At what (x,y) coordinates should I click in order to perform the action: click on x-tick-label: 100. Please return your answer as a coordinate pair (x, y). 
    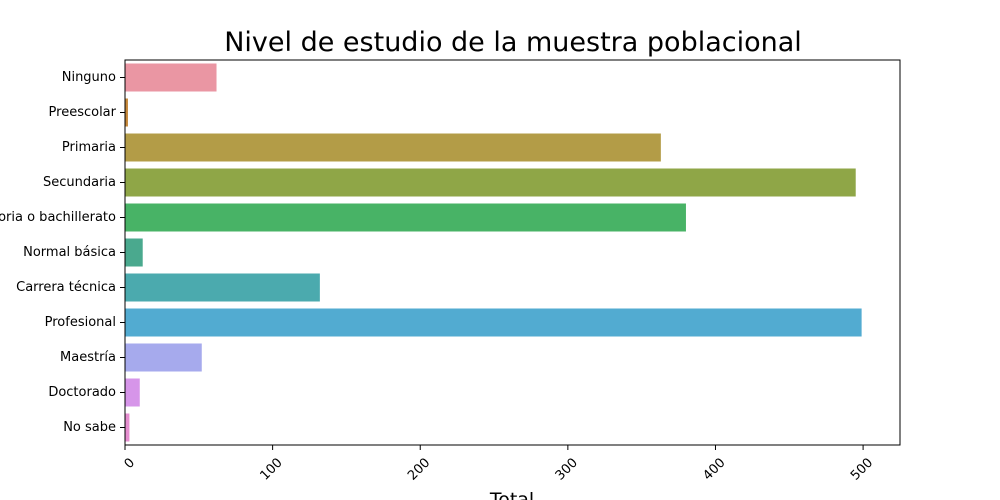
    Looking at the image, I should click on (272, 469).